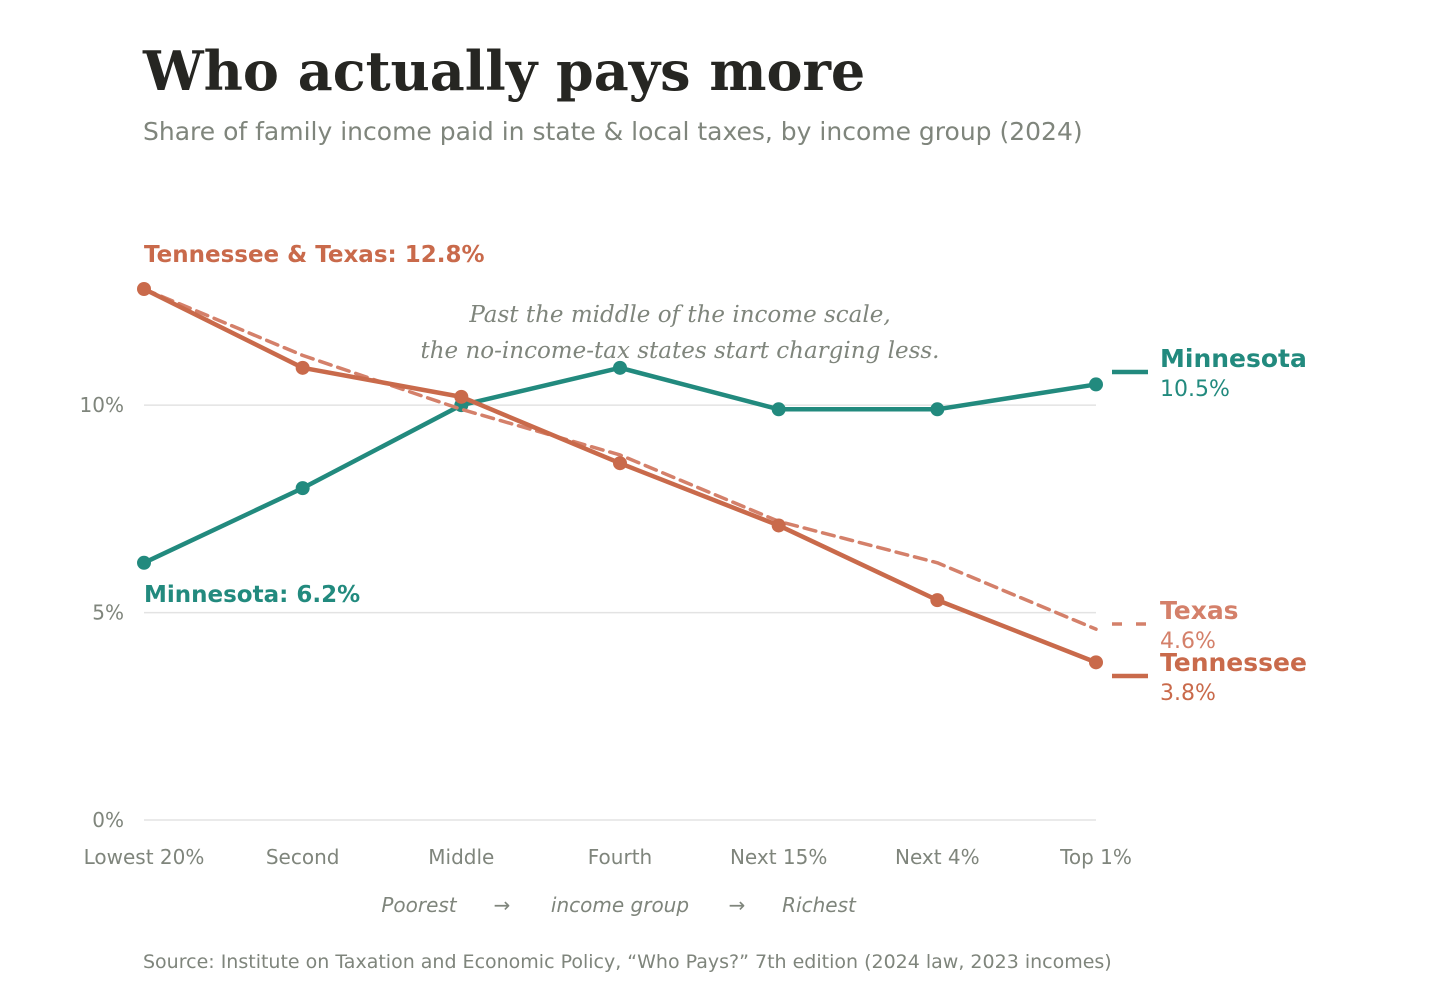  I want to click on chart-title: Who actually pays more, so click(503, 71).